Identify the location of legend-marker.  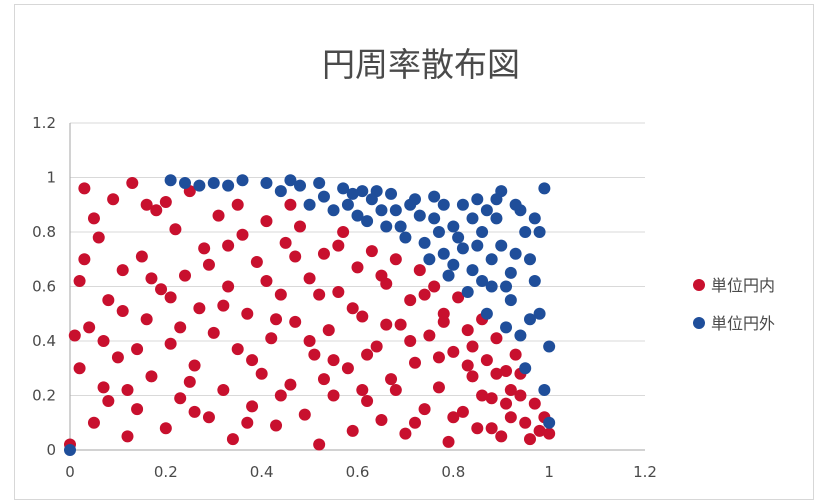
(699, 323).